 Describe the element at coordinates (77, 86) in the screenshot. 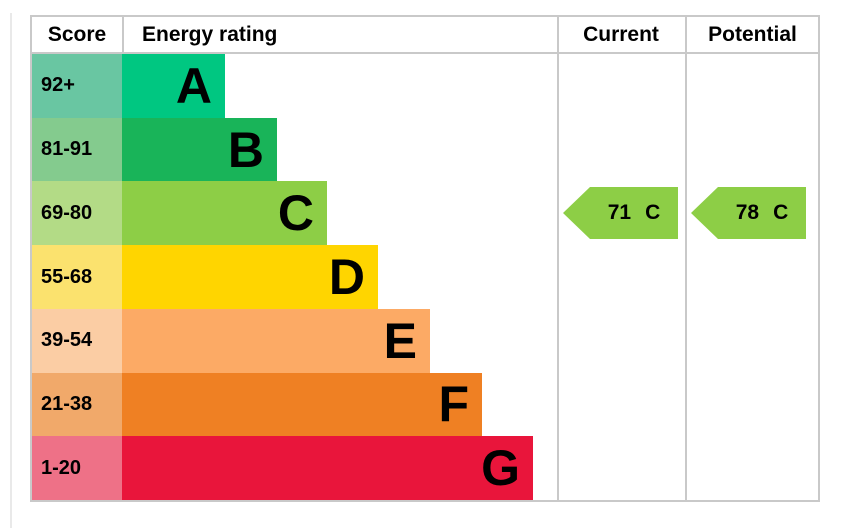

I see `score-range-label: 92+` at that location.